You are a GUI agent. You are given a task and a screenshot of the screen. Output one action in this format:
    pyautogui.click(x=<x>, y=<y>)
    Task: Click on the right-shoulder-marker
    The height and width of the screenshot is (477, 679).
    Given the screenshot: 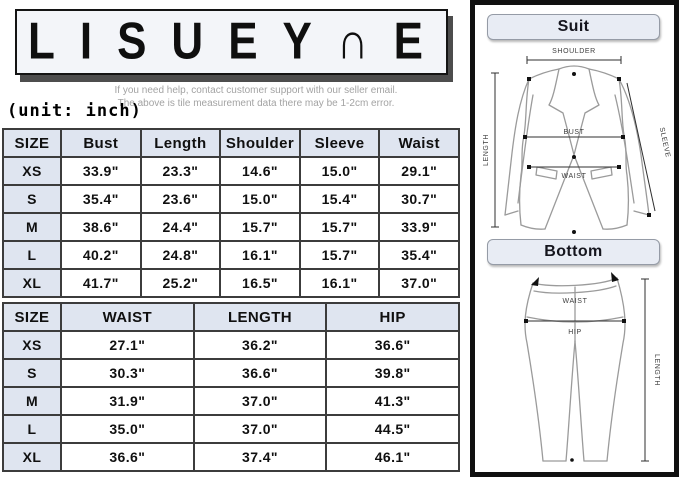 What is the action you would take?
    pyautogui.click(x=619, y=79)
    